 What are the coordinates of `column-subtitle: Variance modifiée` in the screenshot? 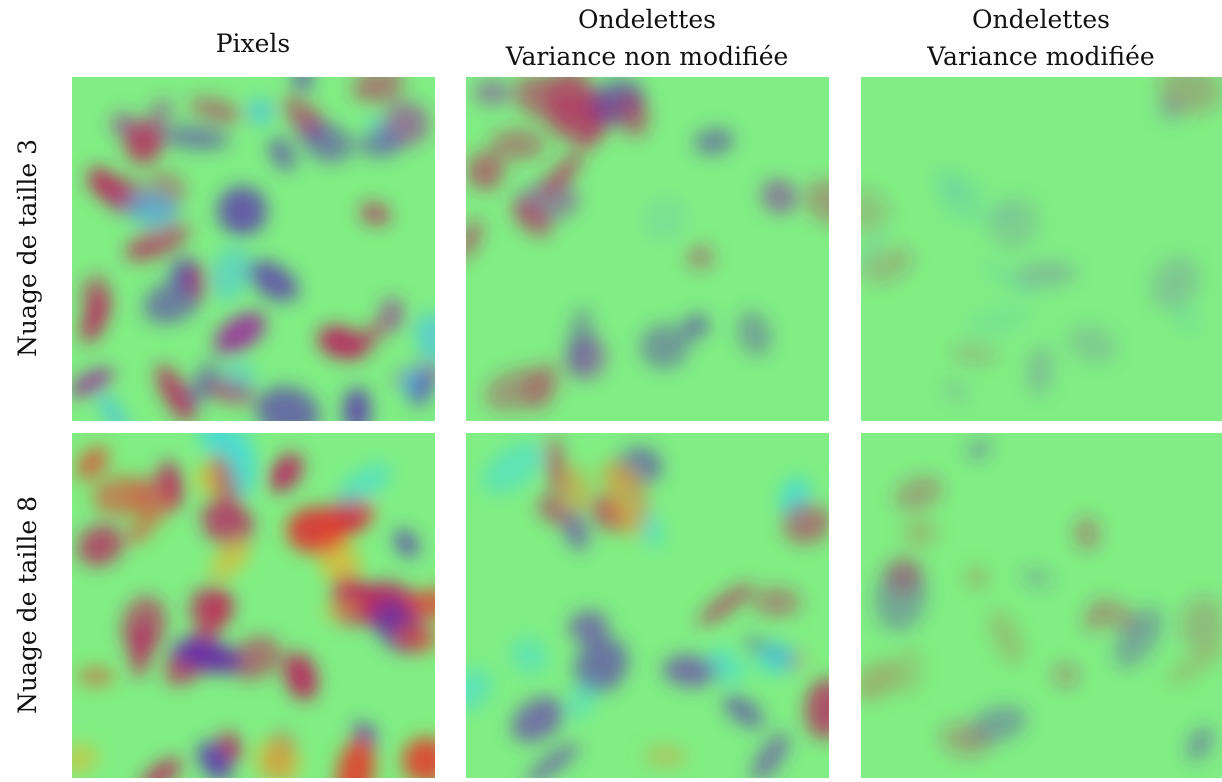 It's located at (1040, 56).